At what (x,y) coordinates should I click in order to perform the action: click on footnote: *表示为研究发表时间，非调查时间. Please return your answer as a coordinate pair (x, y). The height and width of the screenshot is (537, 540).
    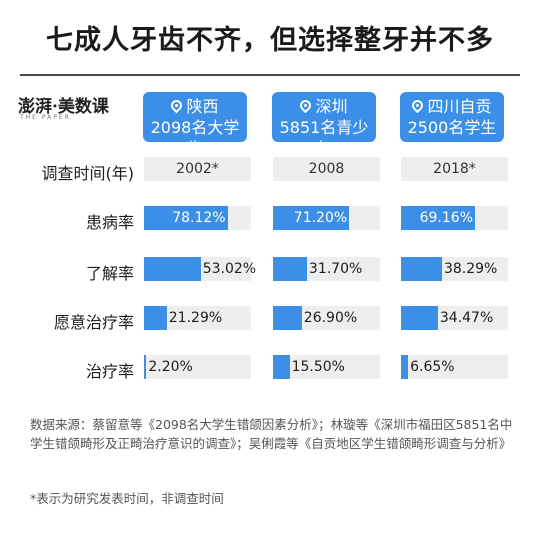
    Looking at the image, I should click on (127, 498).